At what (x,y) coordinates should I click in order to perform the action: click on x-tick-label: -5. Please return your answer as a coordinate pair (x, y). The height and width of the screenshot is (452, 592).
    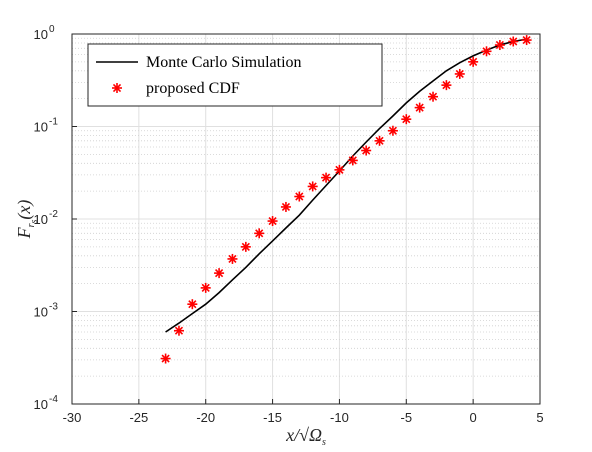
    Looking at the image, I should click on (407, 417).